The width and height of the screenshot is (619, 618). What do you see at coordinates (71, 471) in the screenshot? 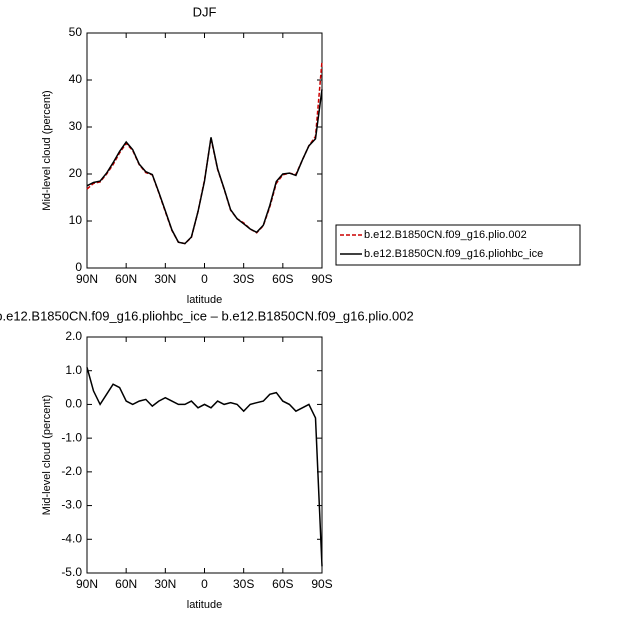
I see `y-tick-label: -2.0` at bounding box center [71, 471].